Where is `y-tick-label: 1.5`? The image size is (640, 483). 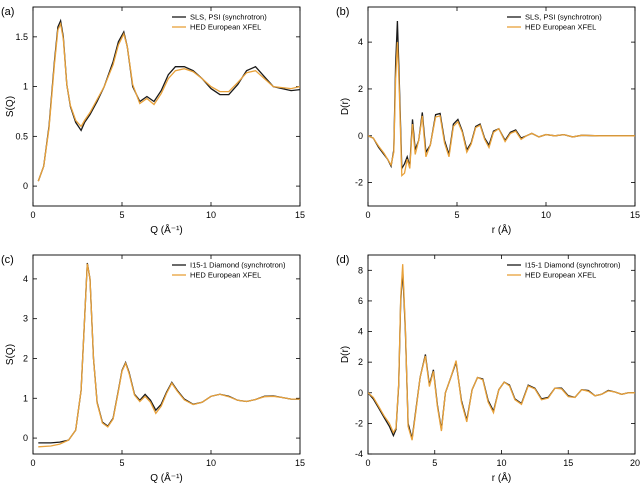
y-tick-label: 1.5 is located at coordinates (21, 37).